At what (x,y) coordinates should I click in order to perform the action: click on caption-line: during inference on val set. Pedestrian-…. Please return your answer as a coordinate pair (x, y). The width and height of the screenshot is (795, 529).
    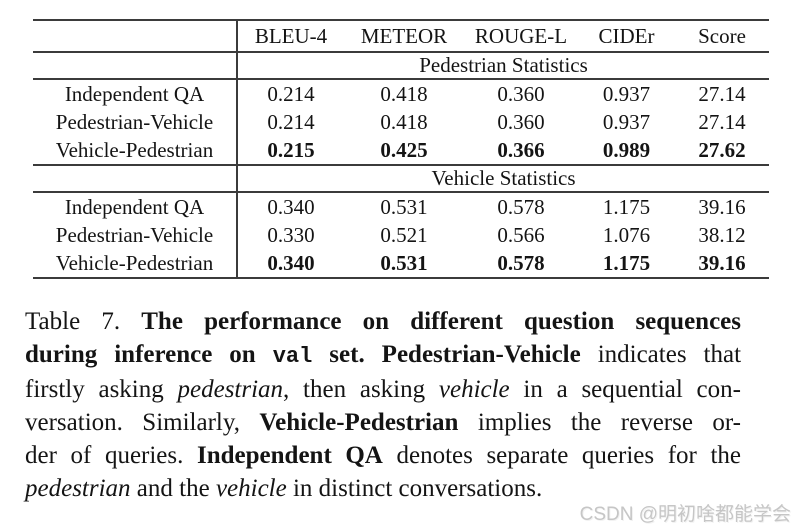
    Looking at the image, I should click on (383, 355).